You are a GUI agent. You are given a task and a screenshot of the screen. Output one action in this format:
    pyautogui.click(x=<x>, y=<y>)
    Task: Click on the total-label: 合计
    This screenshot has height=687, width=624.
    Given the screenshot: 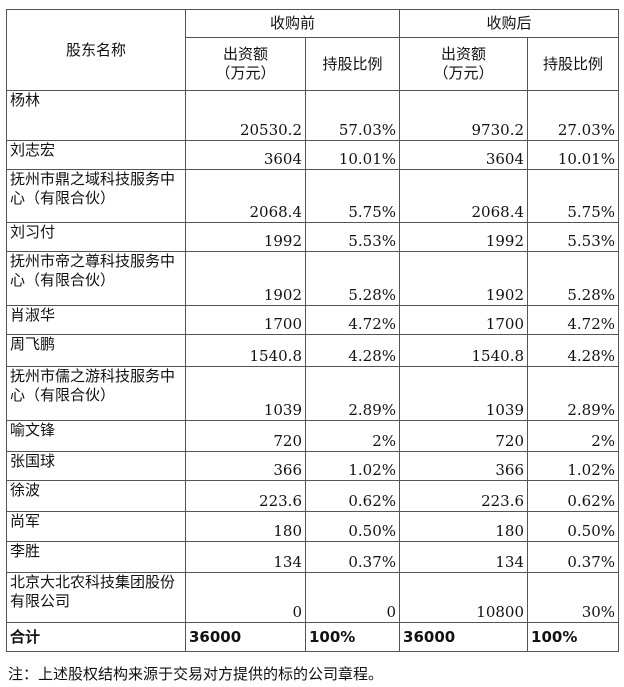 What is the action you would take?
    pyautogui.click(x=96, y=637)
    